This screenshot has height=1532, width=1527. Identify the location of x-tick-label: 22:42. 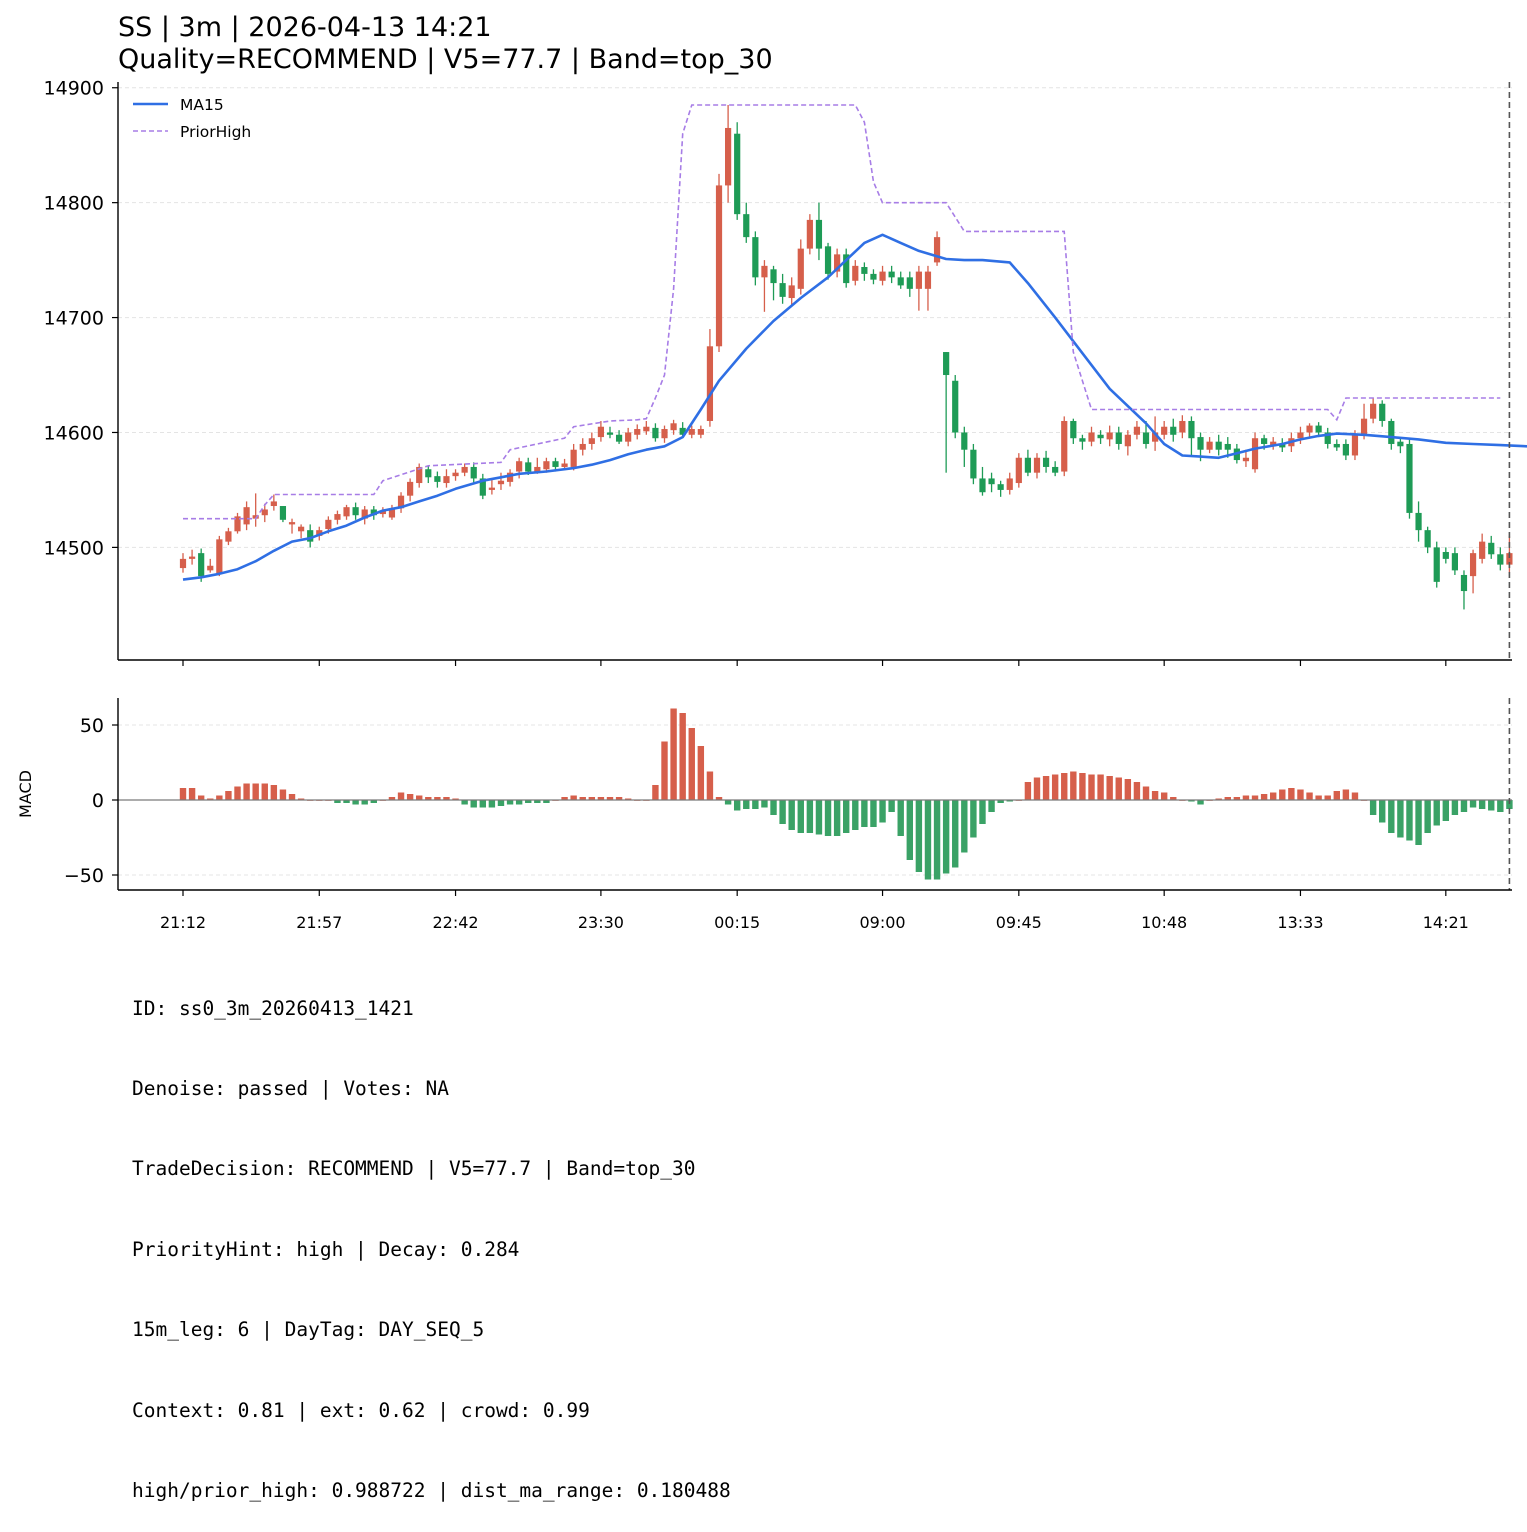
(455, 922).